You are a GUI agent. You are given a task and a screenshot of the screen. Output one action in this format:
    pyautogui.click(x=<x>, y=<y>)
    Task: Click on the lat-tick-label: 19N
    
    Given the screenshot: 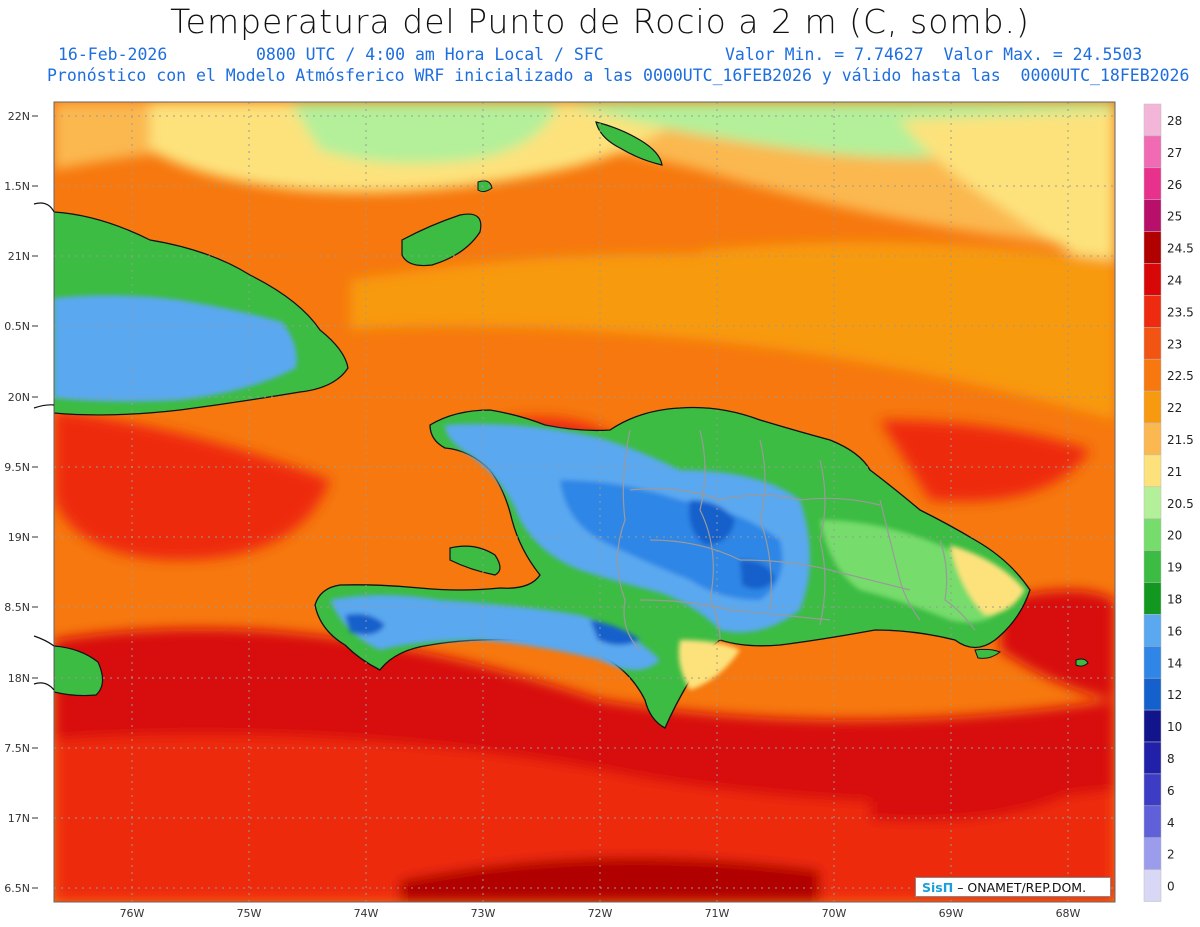 What is the action you would take?
    pyautogui.click(x=19, y=537)
    